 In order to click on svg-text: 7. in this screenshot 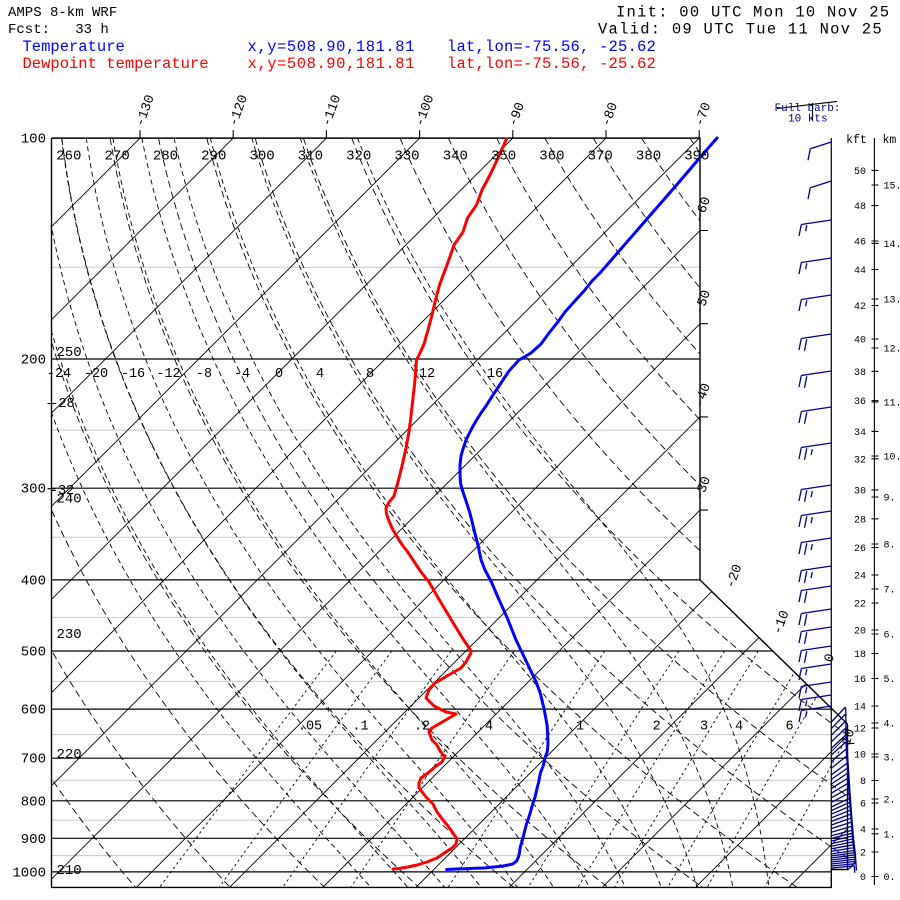, I will do `click(890, 591)`.